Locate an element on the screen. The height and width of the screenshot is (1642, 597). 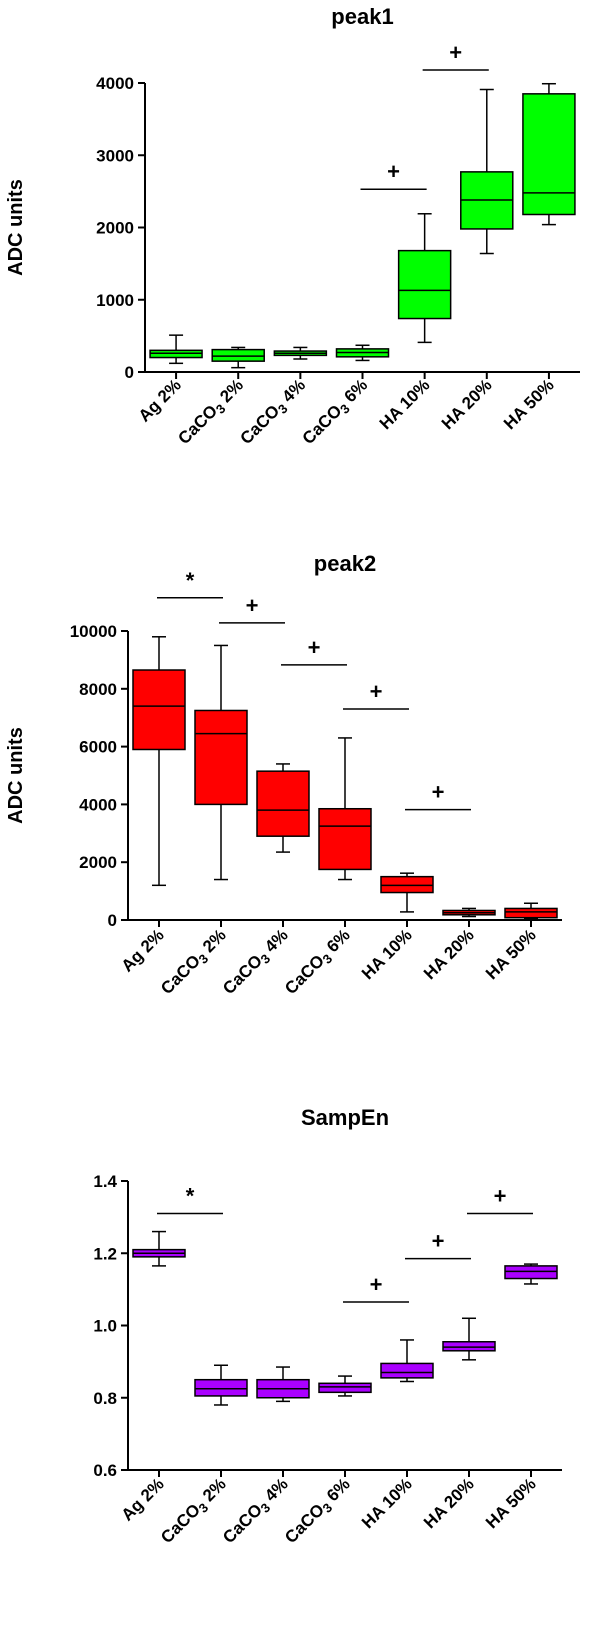
peak2-category-label: CaCO3 6% is located at coordinates (318, 962).